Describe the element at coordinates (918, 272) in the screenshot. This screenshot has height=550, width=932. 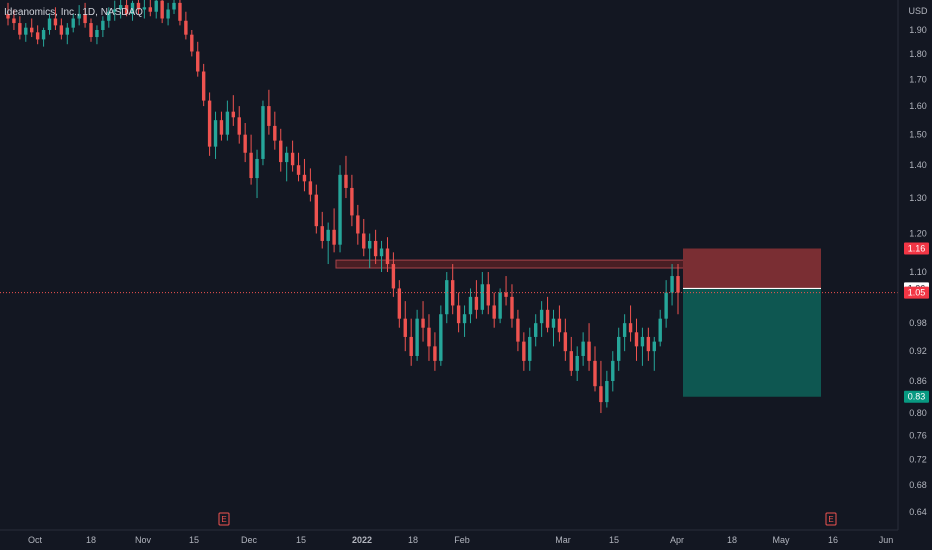
I see `price-tick-label: 1.10` at that location.